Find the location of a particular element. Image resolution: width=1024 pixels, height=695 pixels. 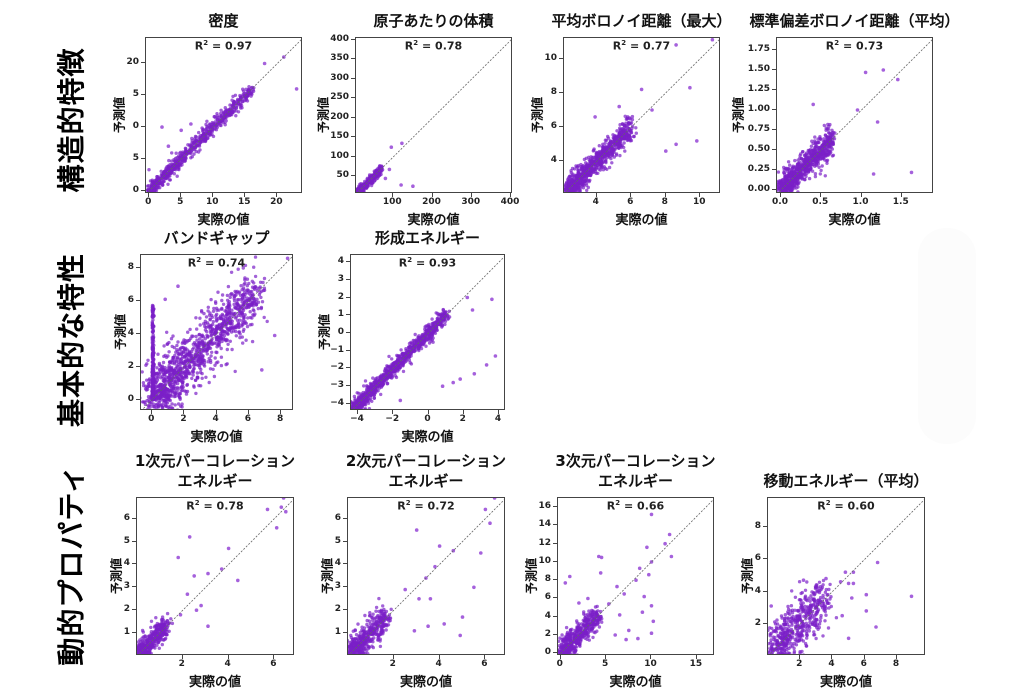

panel-title: バンドギャップ is located at coordinates (216, 238).